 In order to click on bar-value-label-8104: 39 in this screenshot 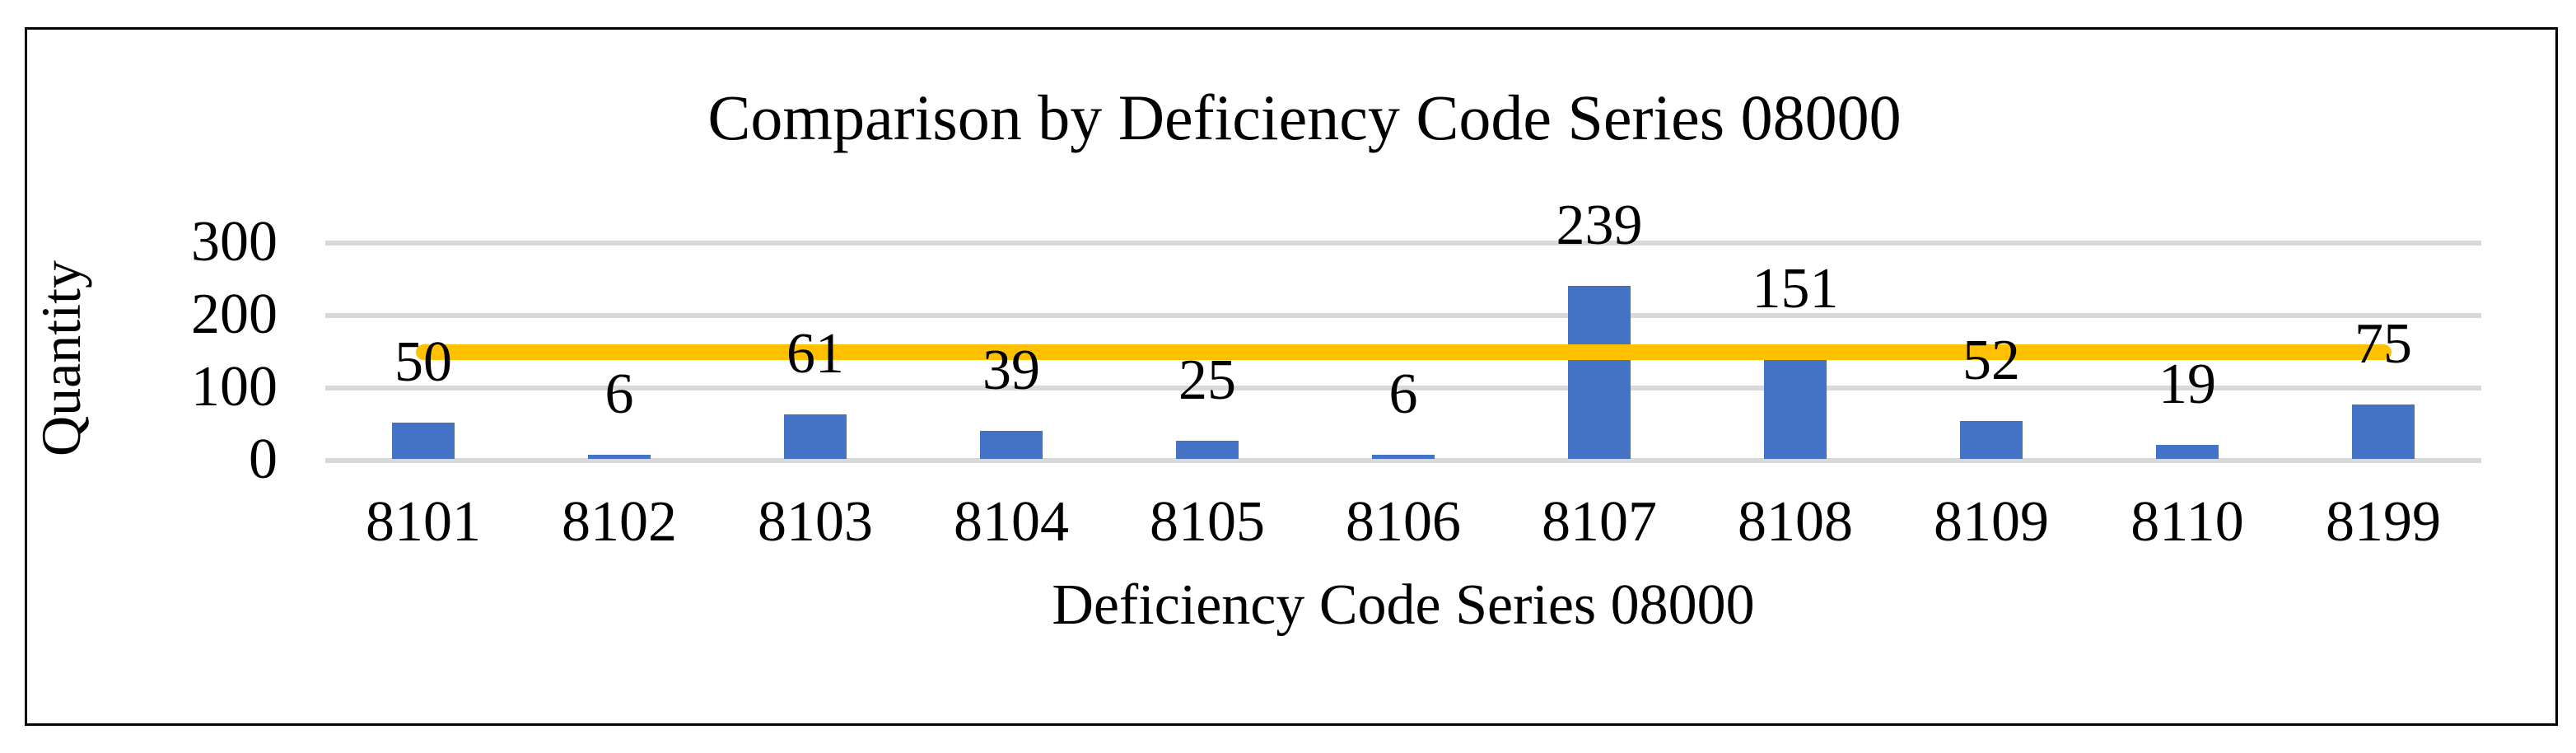, I will do `click(1011, 370)`.